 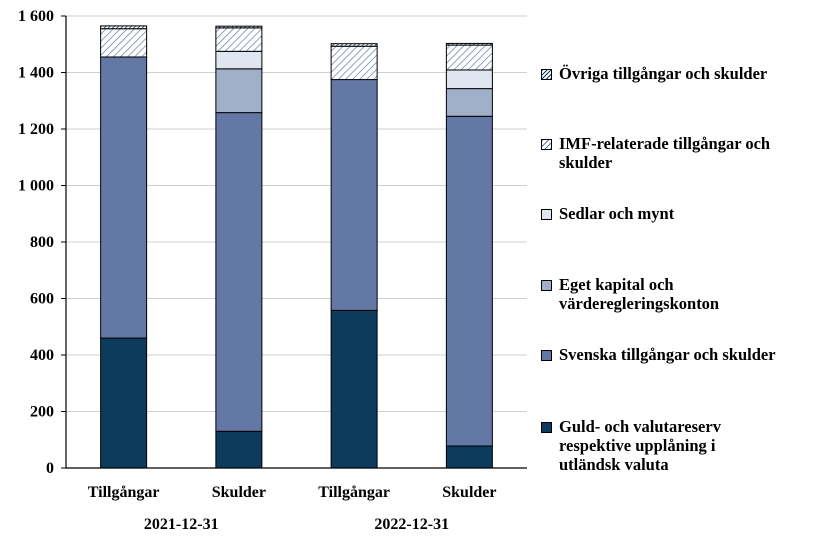 I want to click on legend-label-imf: IMF-relaterade tillgångar och skulder, so click(x=665, y=153).